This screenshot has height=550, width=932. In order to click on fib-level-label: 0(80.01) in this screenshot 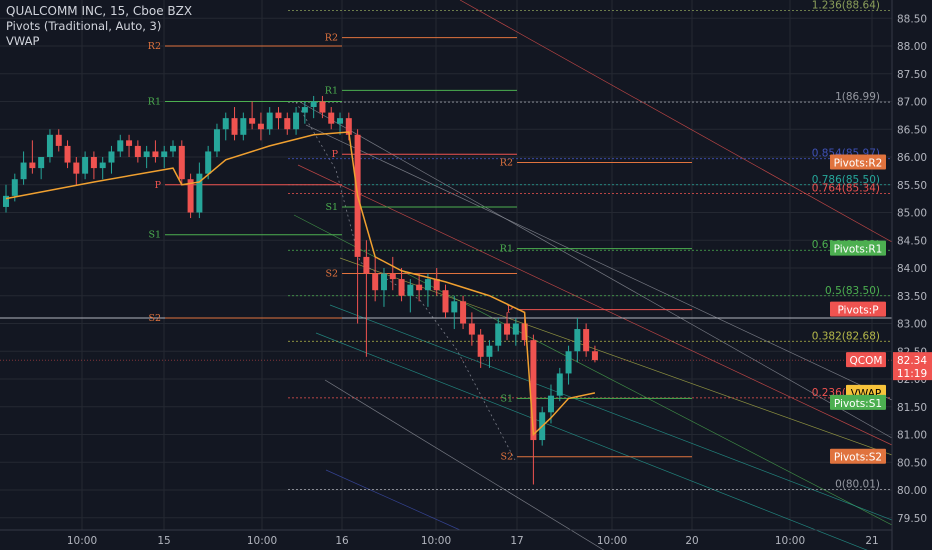, I will do `click(857, 484)`.